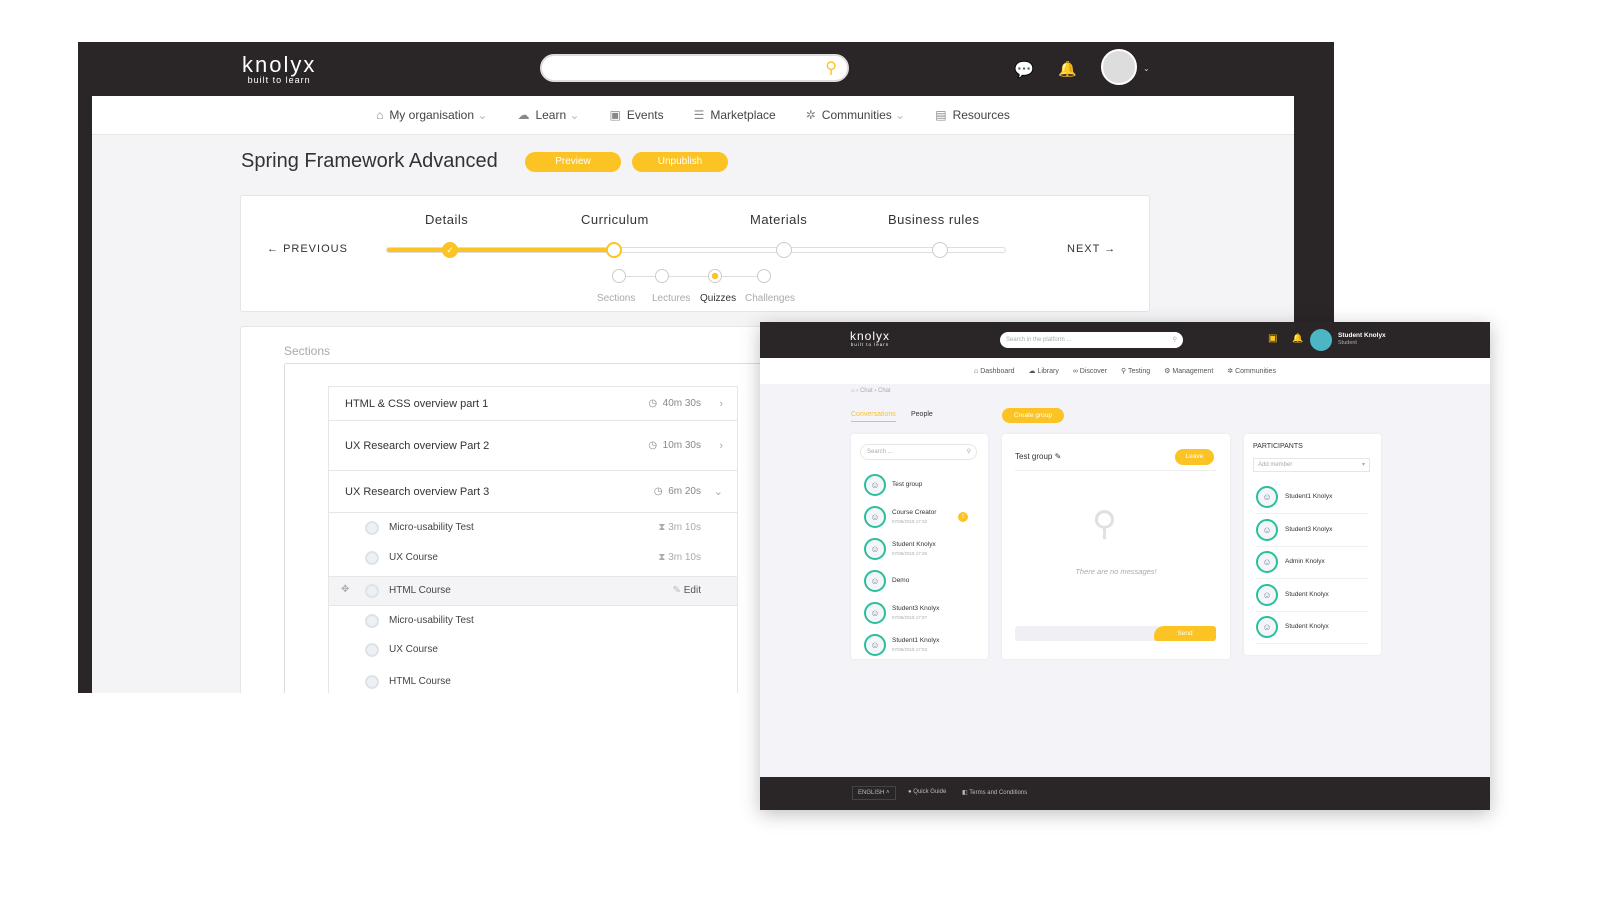 This screenshot has height=900, width=1600. Describe the element at coordinates (1189, 371) in the screenshot. I see `nav-management: ⚙ Management` at that location.